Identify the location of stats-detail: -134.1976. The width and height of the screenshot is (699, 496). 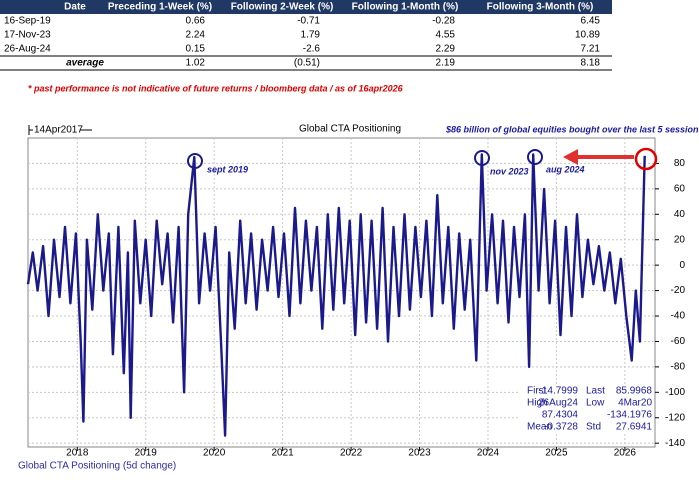
(629, 415).